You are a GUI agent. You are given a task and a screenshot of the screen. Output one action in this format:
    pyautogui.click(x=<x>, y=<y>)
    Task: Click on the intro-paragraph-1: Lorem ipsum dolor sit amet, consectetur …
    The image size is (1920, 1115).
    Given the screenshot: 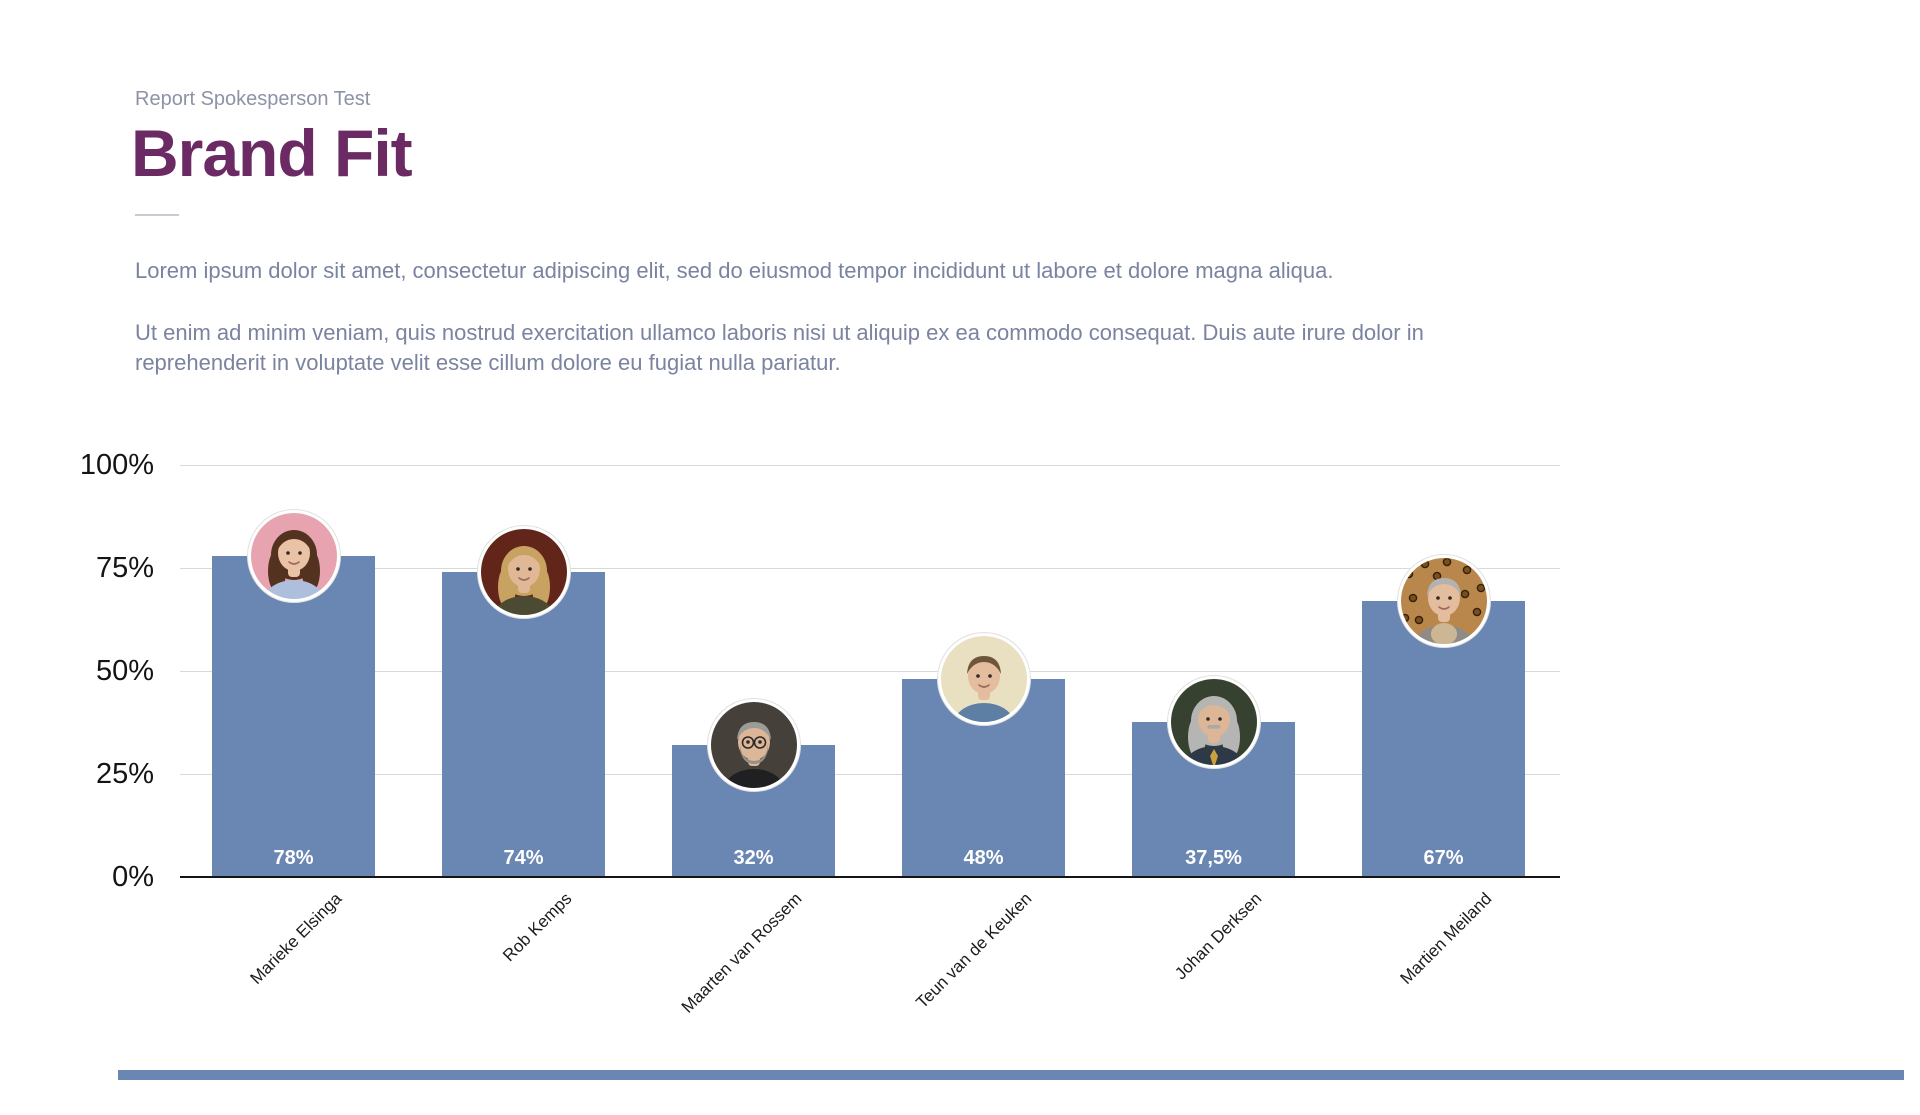 What is the action you would take?
    pyautogui.click(x=734, y=270)
    